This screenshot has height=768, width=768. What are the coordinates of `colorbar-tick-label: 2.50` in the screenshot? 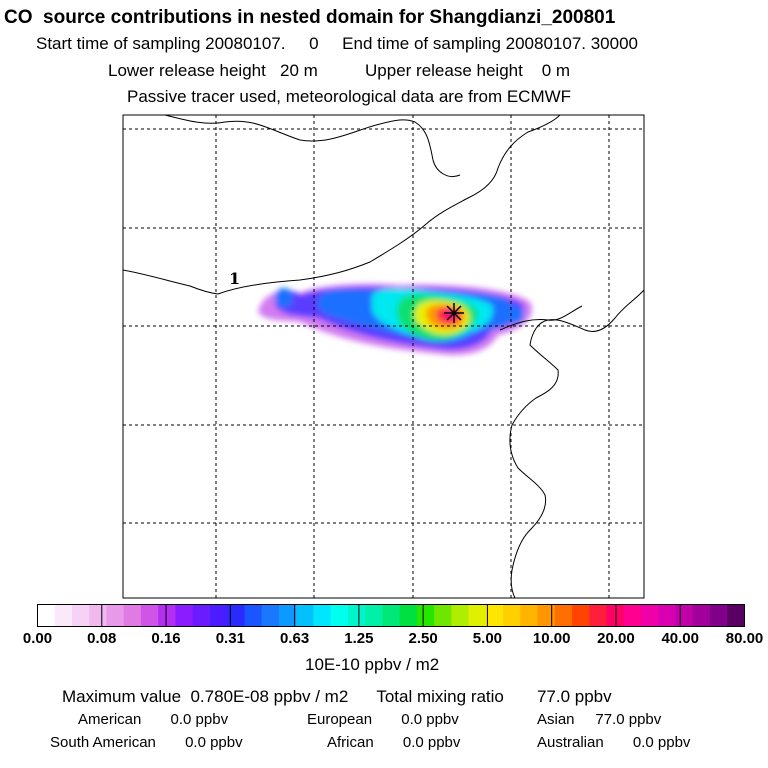 It's located at (423, 638).